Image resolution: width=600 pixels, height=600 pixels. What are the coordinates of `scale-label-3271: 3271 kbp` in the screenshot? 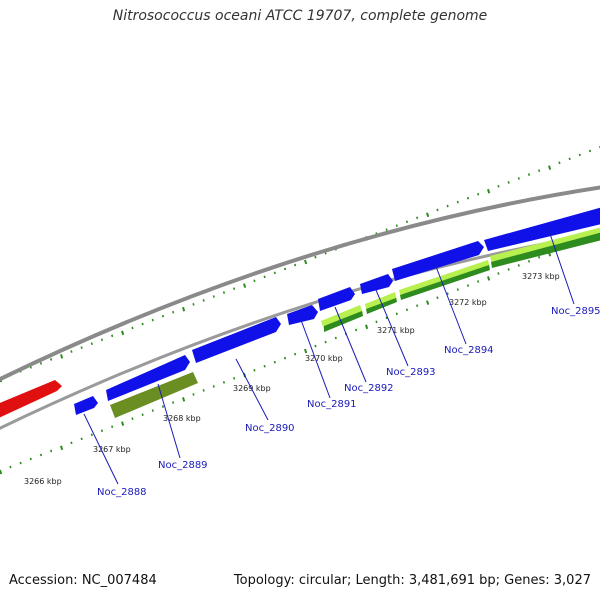 It's located at (396, 330).